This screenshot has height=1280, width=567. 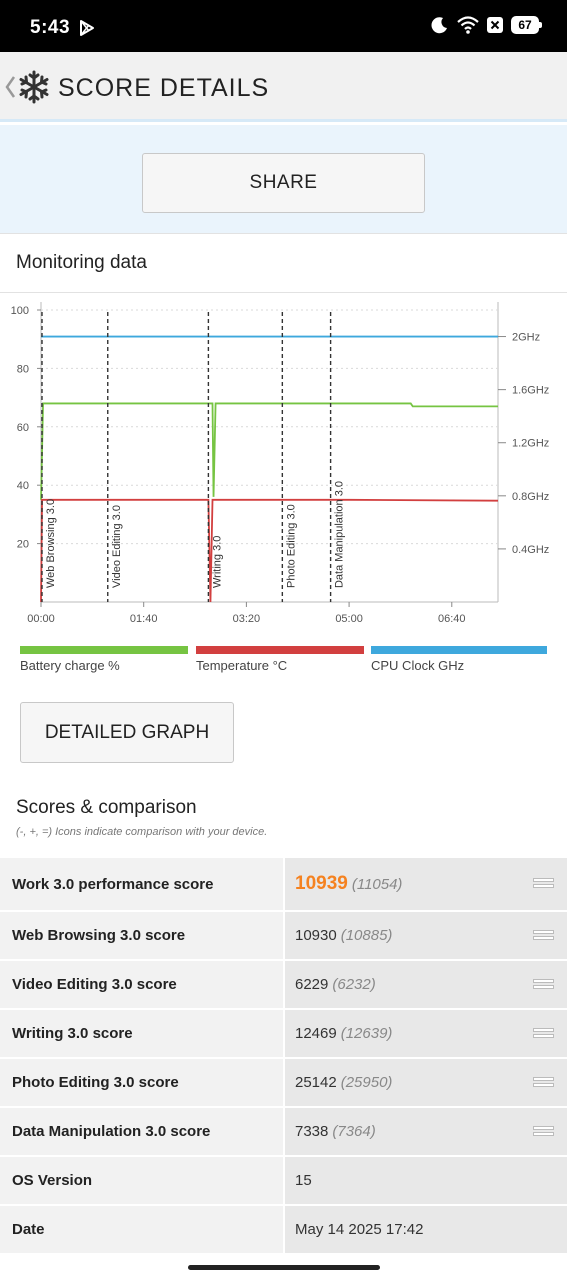 I want to click on score-value: 10939, so click(x=321, y=883).